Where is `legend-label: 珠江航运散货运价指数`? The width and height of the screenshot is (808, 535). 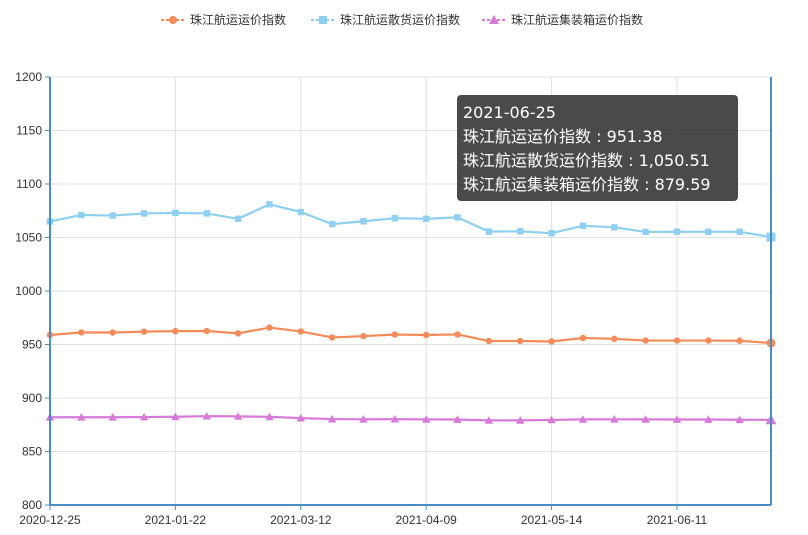 legend-label: 珠江航运散货运价指数 is located at coordinates (400, 19).